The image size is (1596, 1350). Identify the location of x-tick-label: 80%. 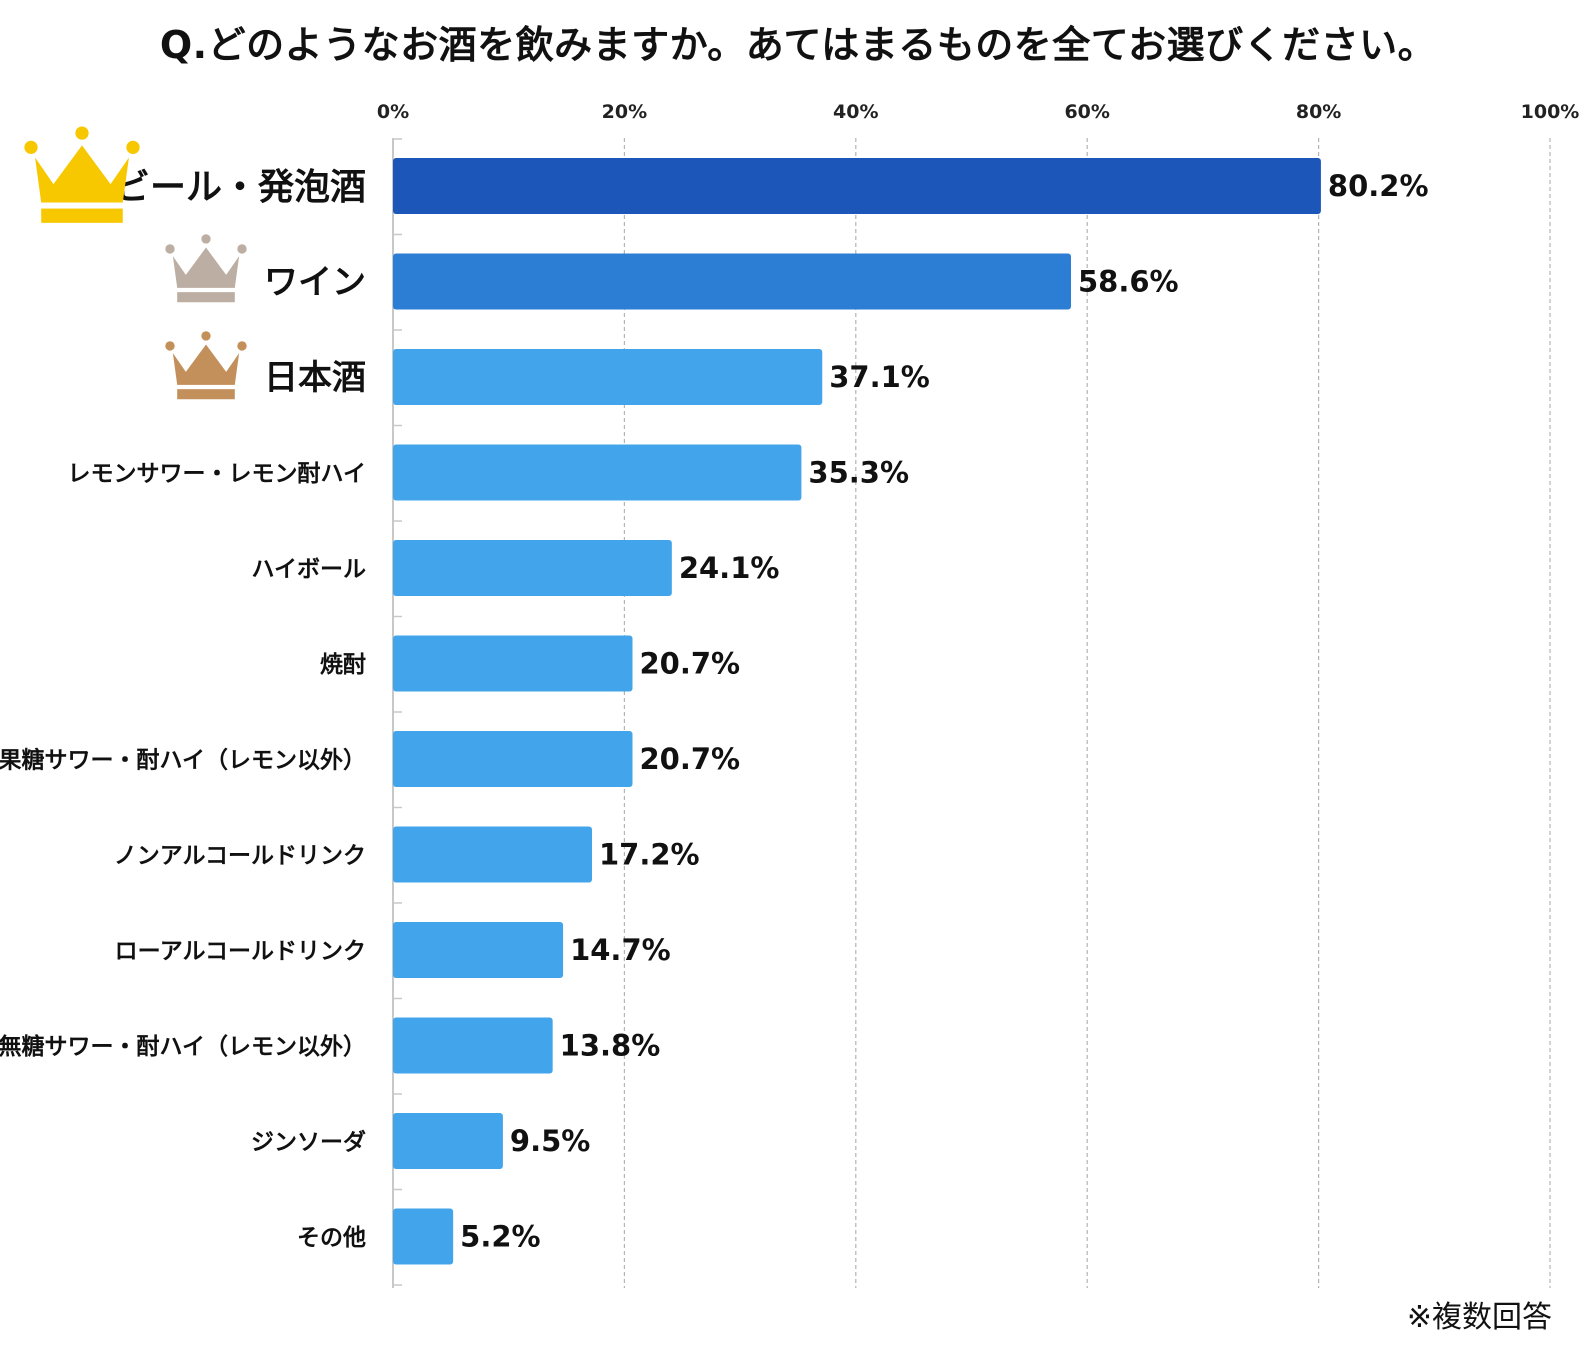
(1318, 112).